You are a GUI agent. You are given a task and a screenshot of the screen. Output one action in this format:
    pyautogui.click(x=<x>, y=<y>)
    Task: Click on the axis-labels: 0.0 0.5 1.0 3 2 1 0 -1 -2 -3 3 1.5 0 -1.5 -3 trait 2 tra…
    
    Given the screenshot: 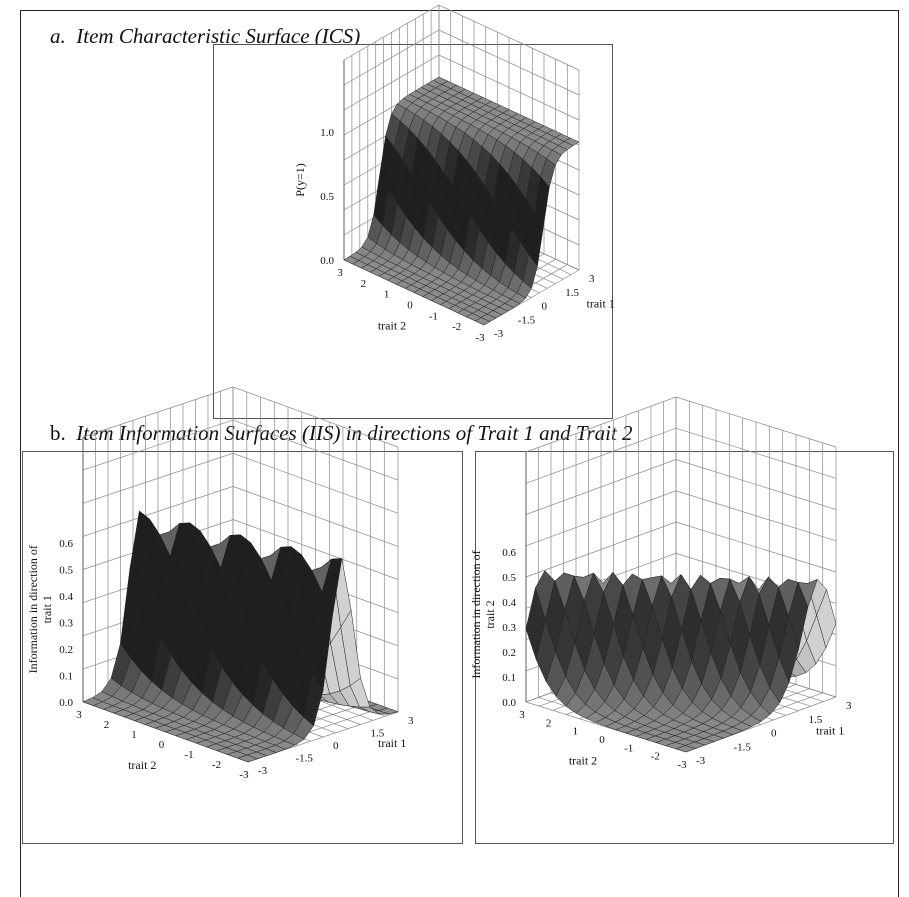 What is the action you would take?
    pyautogui.click(x=454, y=235)
    